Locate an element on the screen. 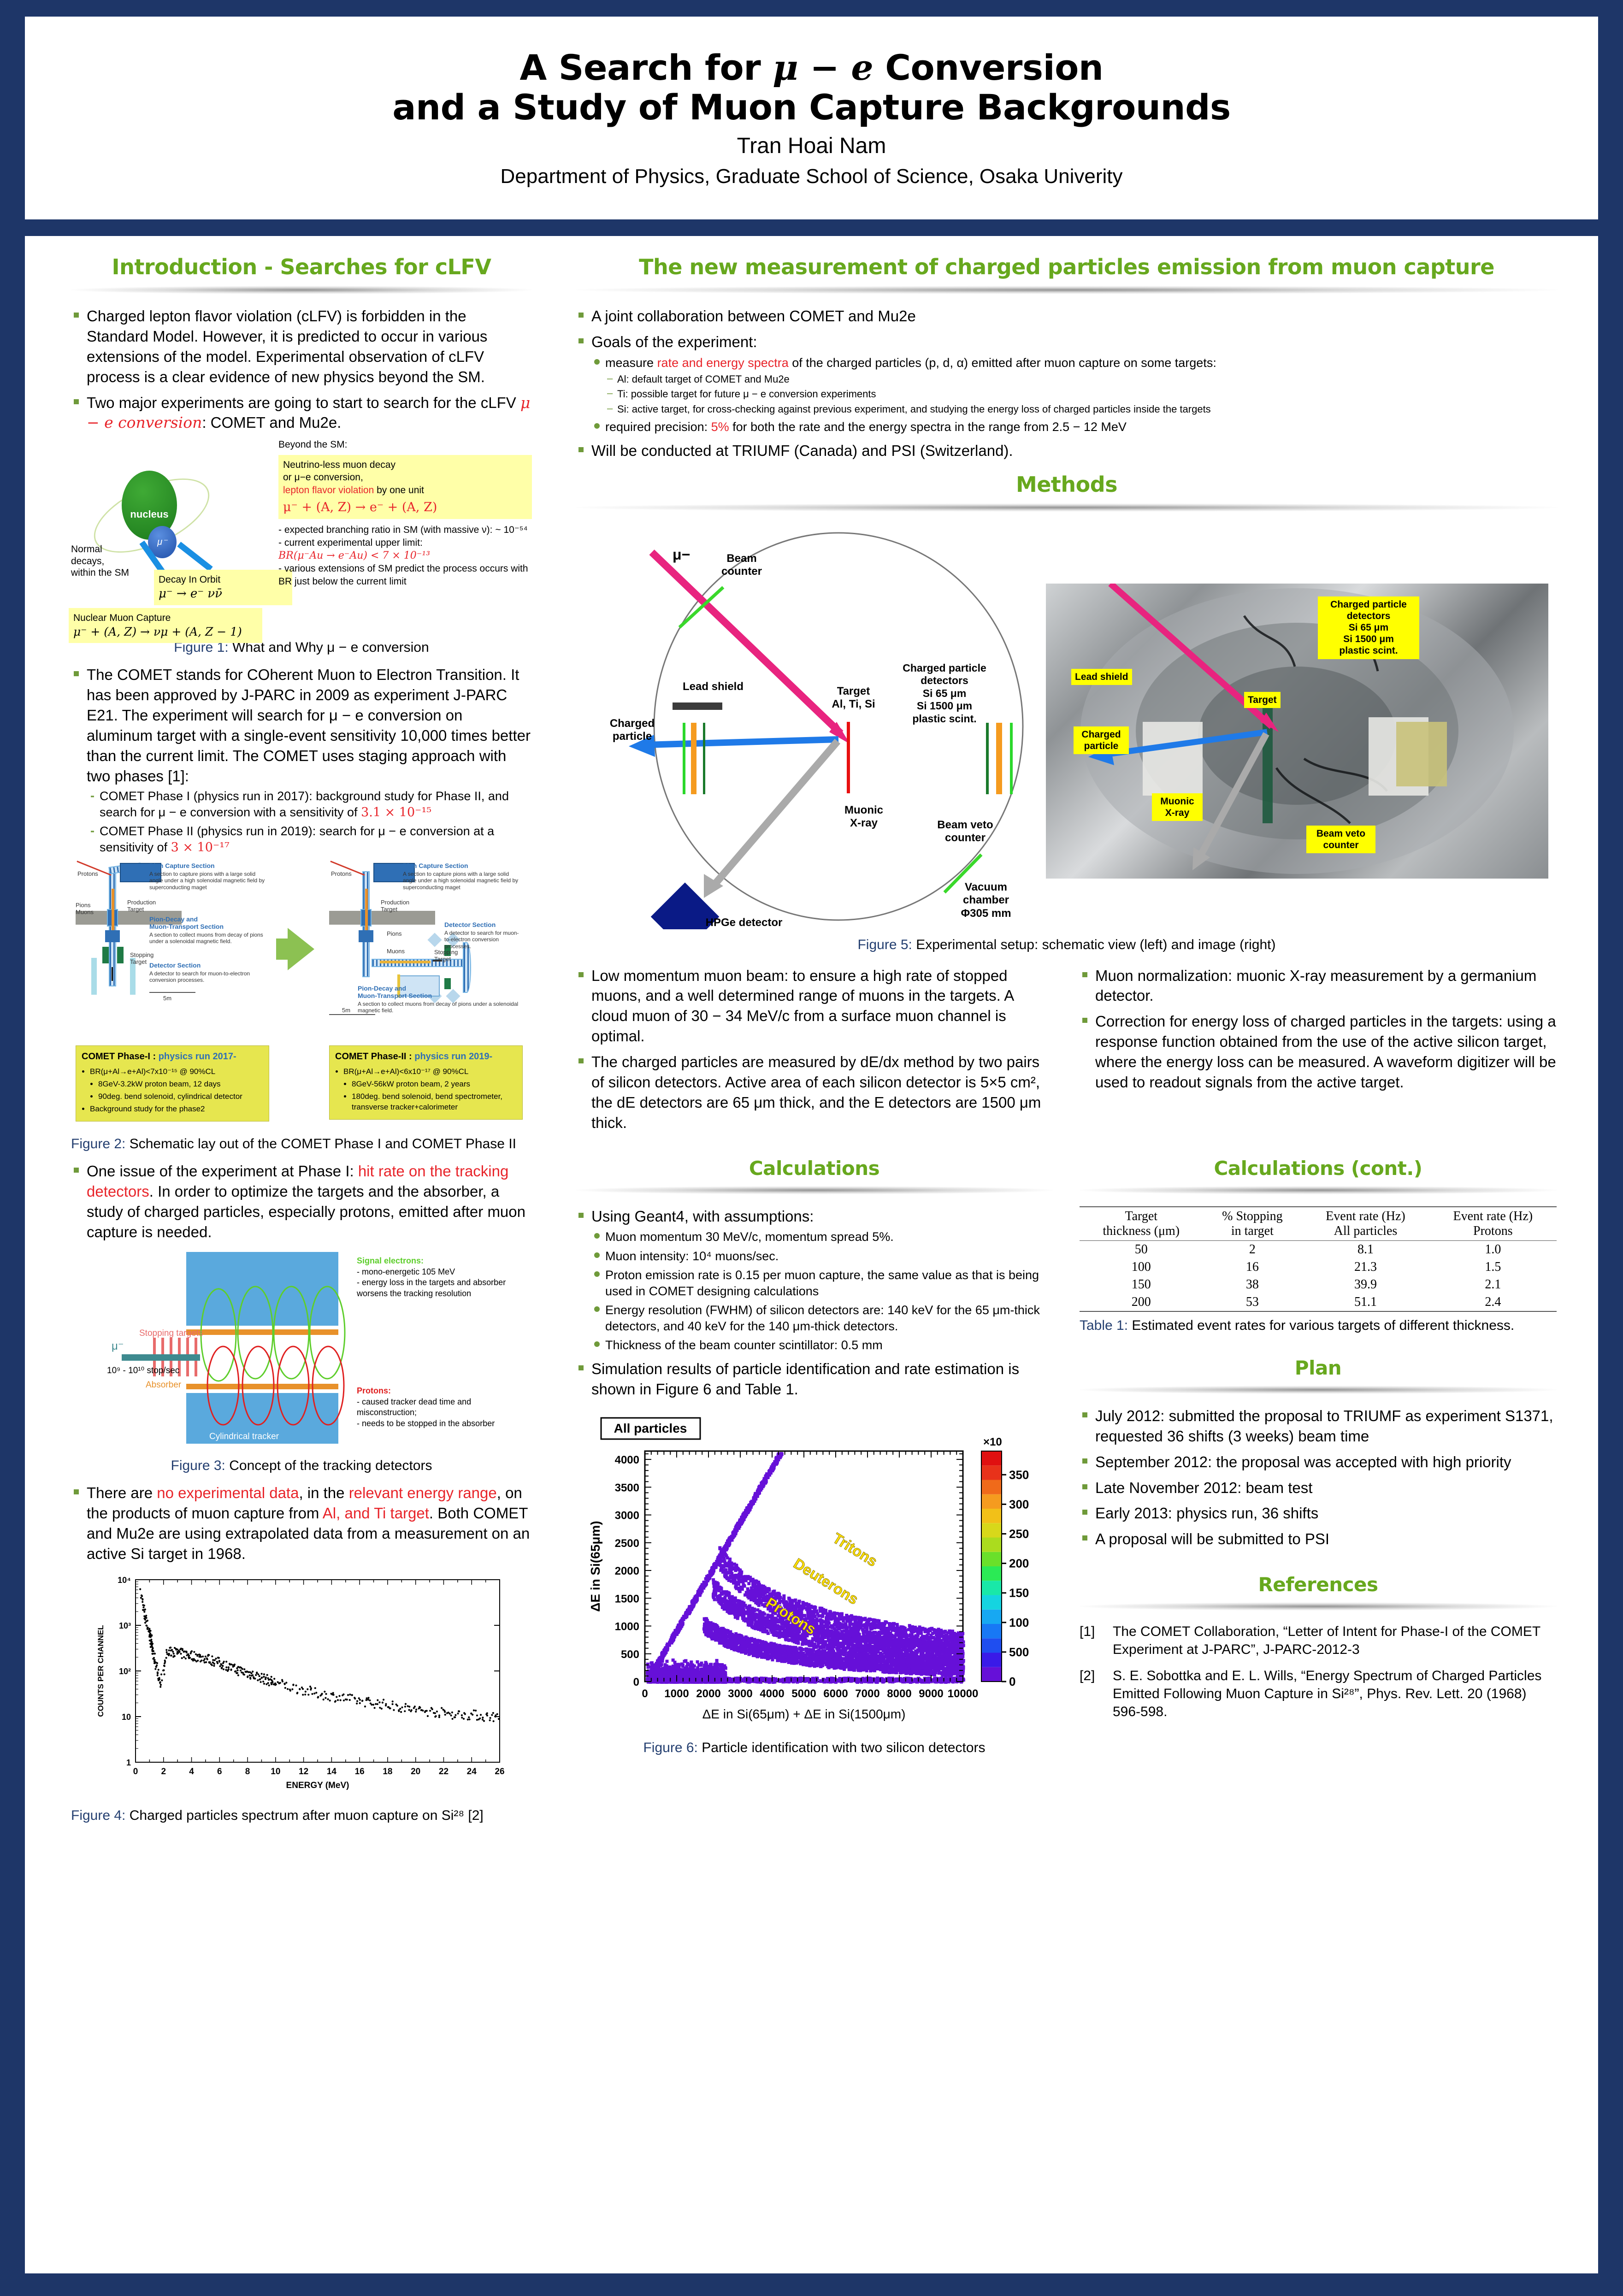 This screenshot has height=2296, width=1623. section-heading-methods: Methods is located at coordinates (1066, 484).